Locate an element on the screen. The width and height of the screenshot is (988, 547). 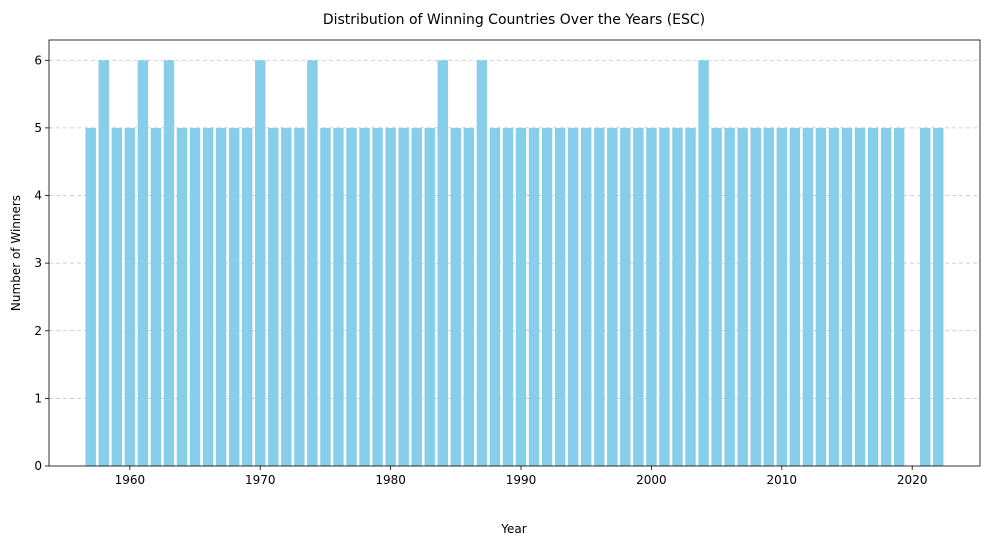
y-axis-ticks: 0 1 2 3 4 5 6 is located at coordinates (41, 263).